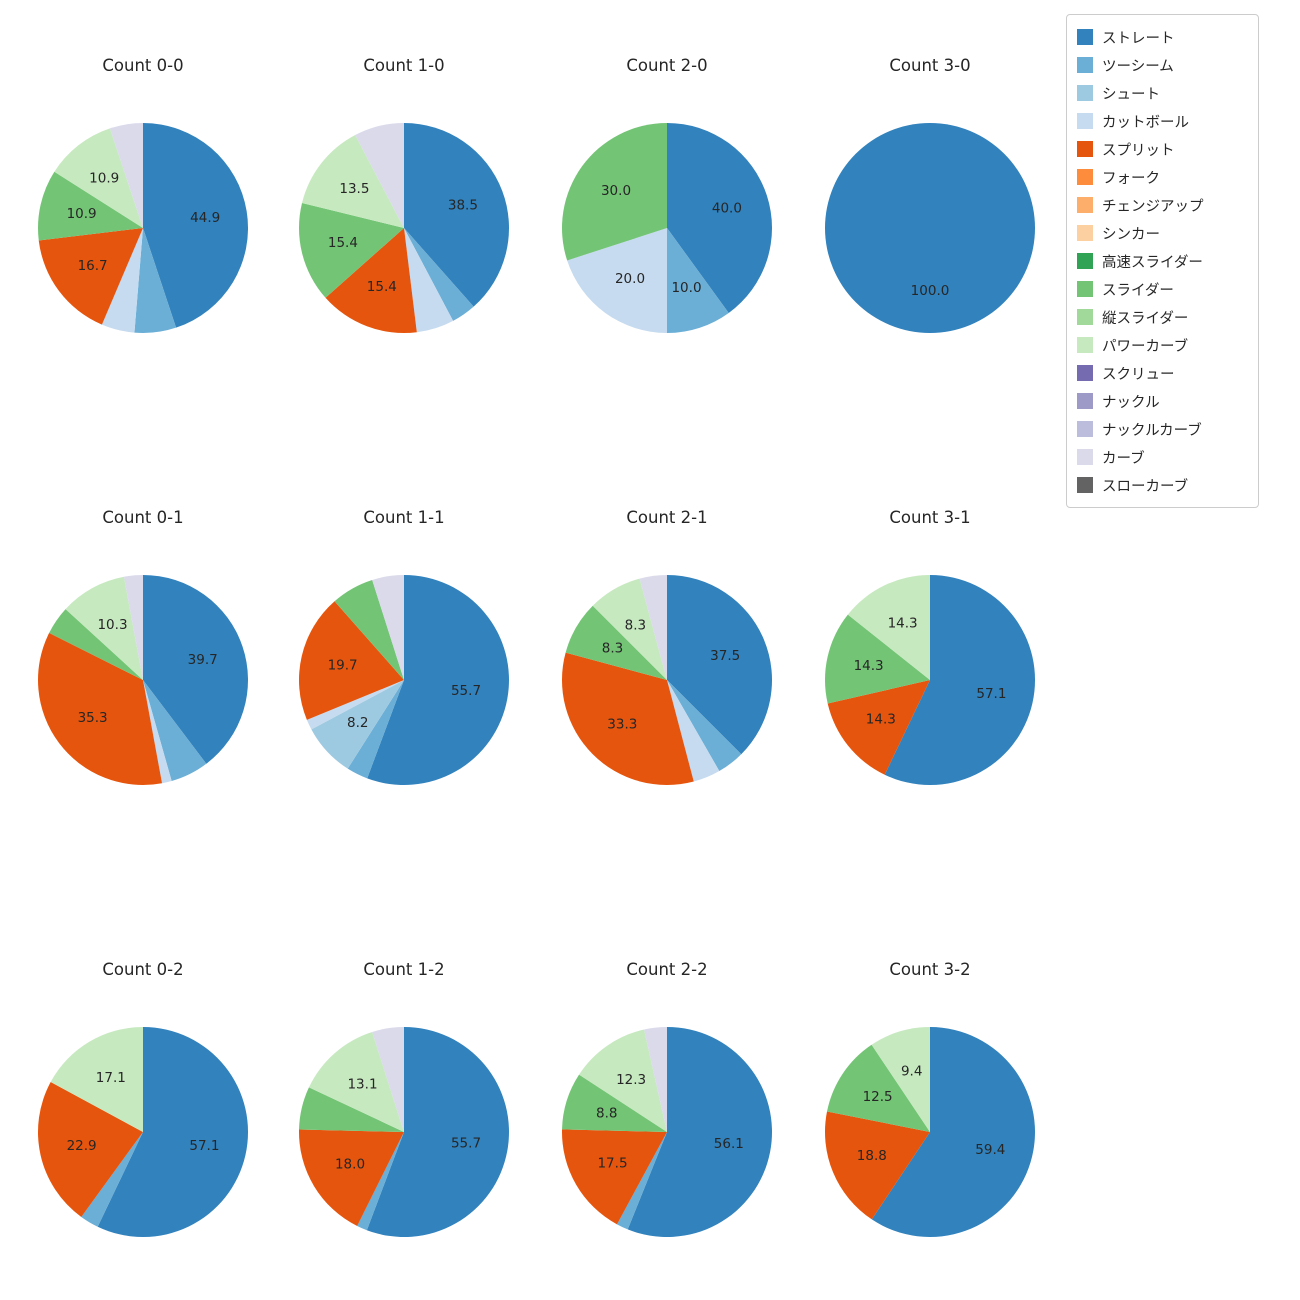 The image size is (1300, 1300). What do you see at coordinates (1161, 429) in the screenshot?
I see `legend-item: ナックルカーブ` at bounding box center [1161, 429].